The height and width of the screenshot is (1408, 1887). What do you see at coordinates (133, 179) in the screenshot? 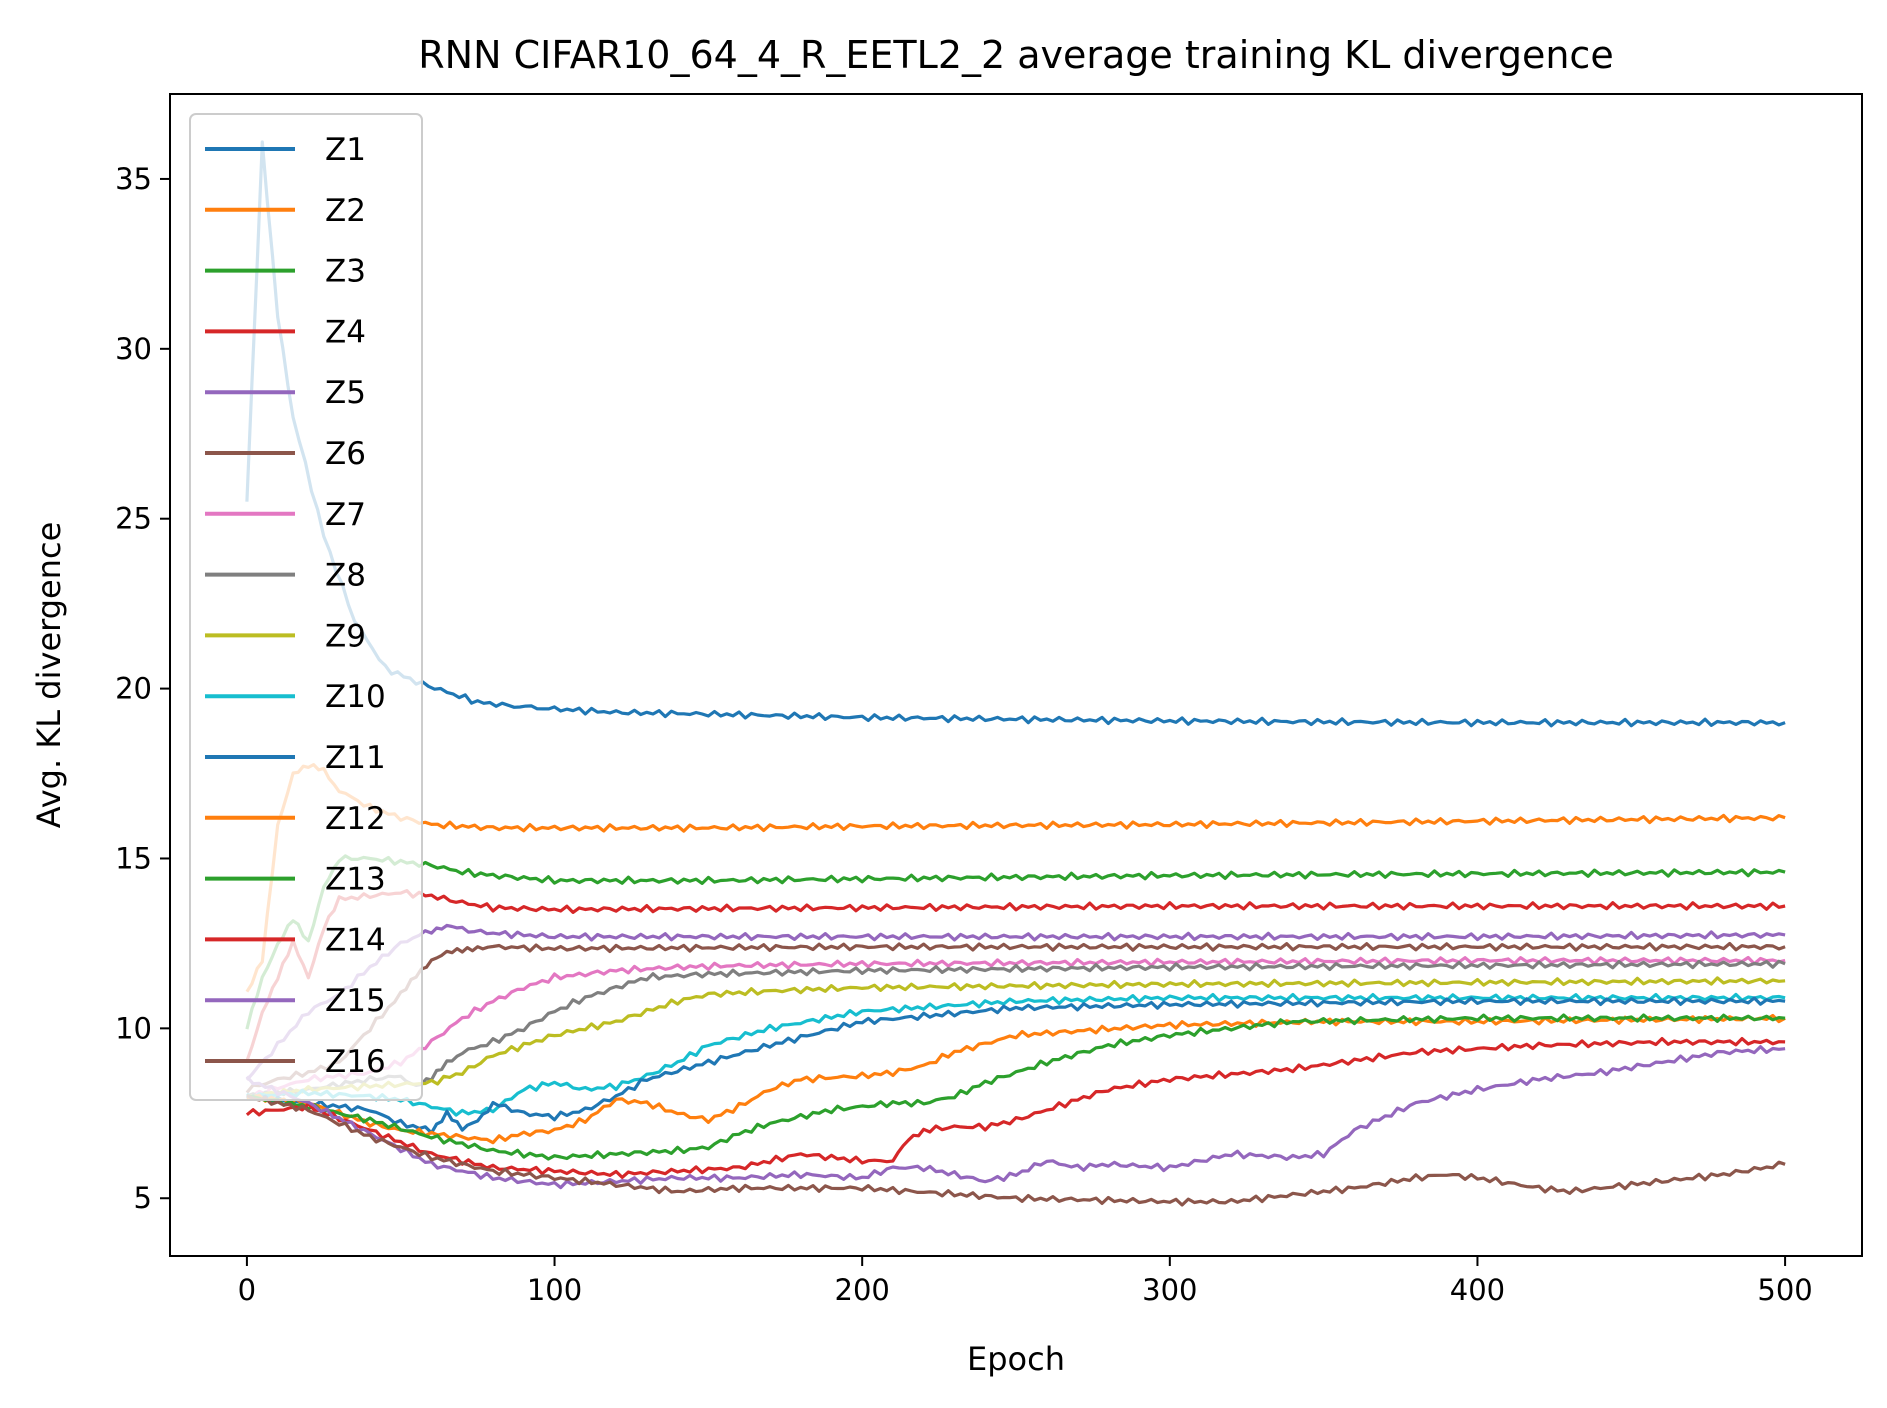
I see `y-tick-label: 35` at bounding box center [133, 179].